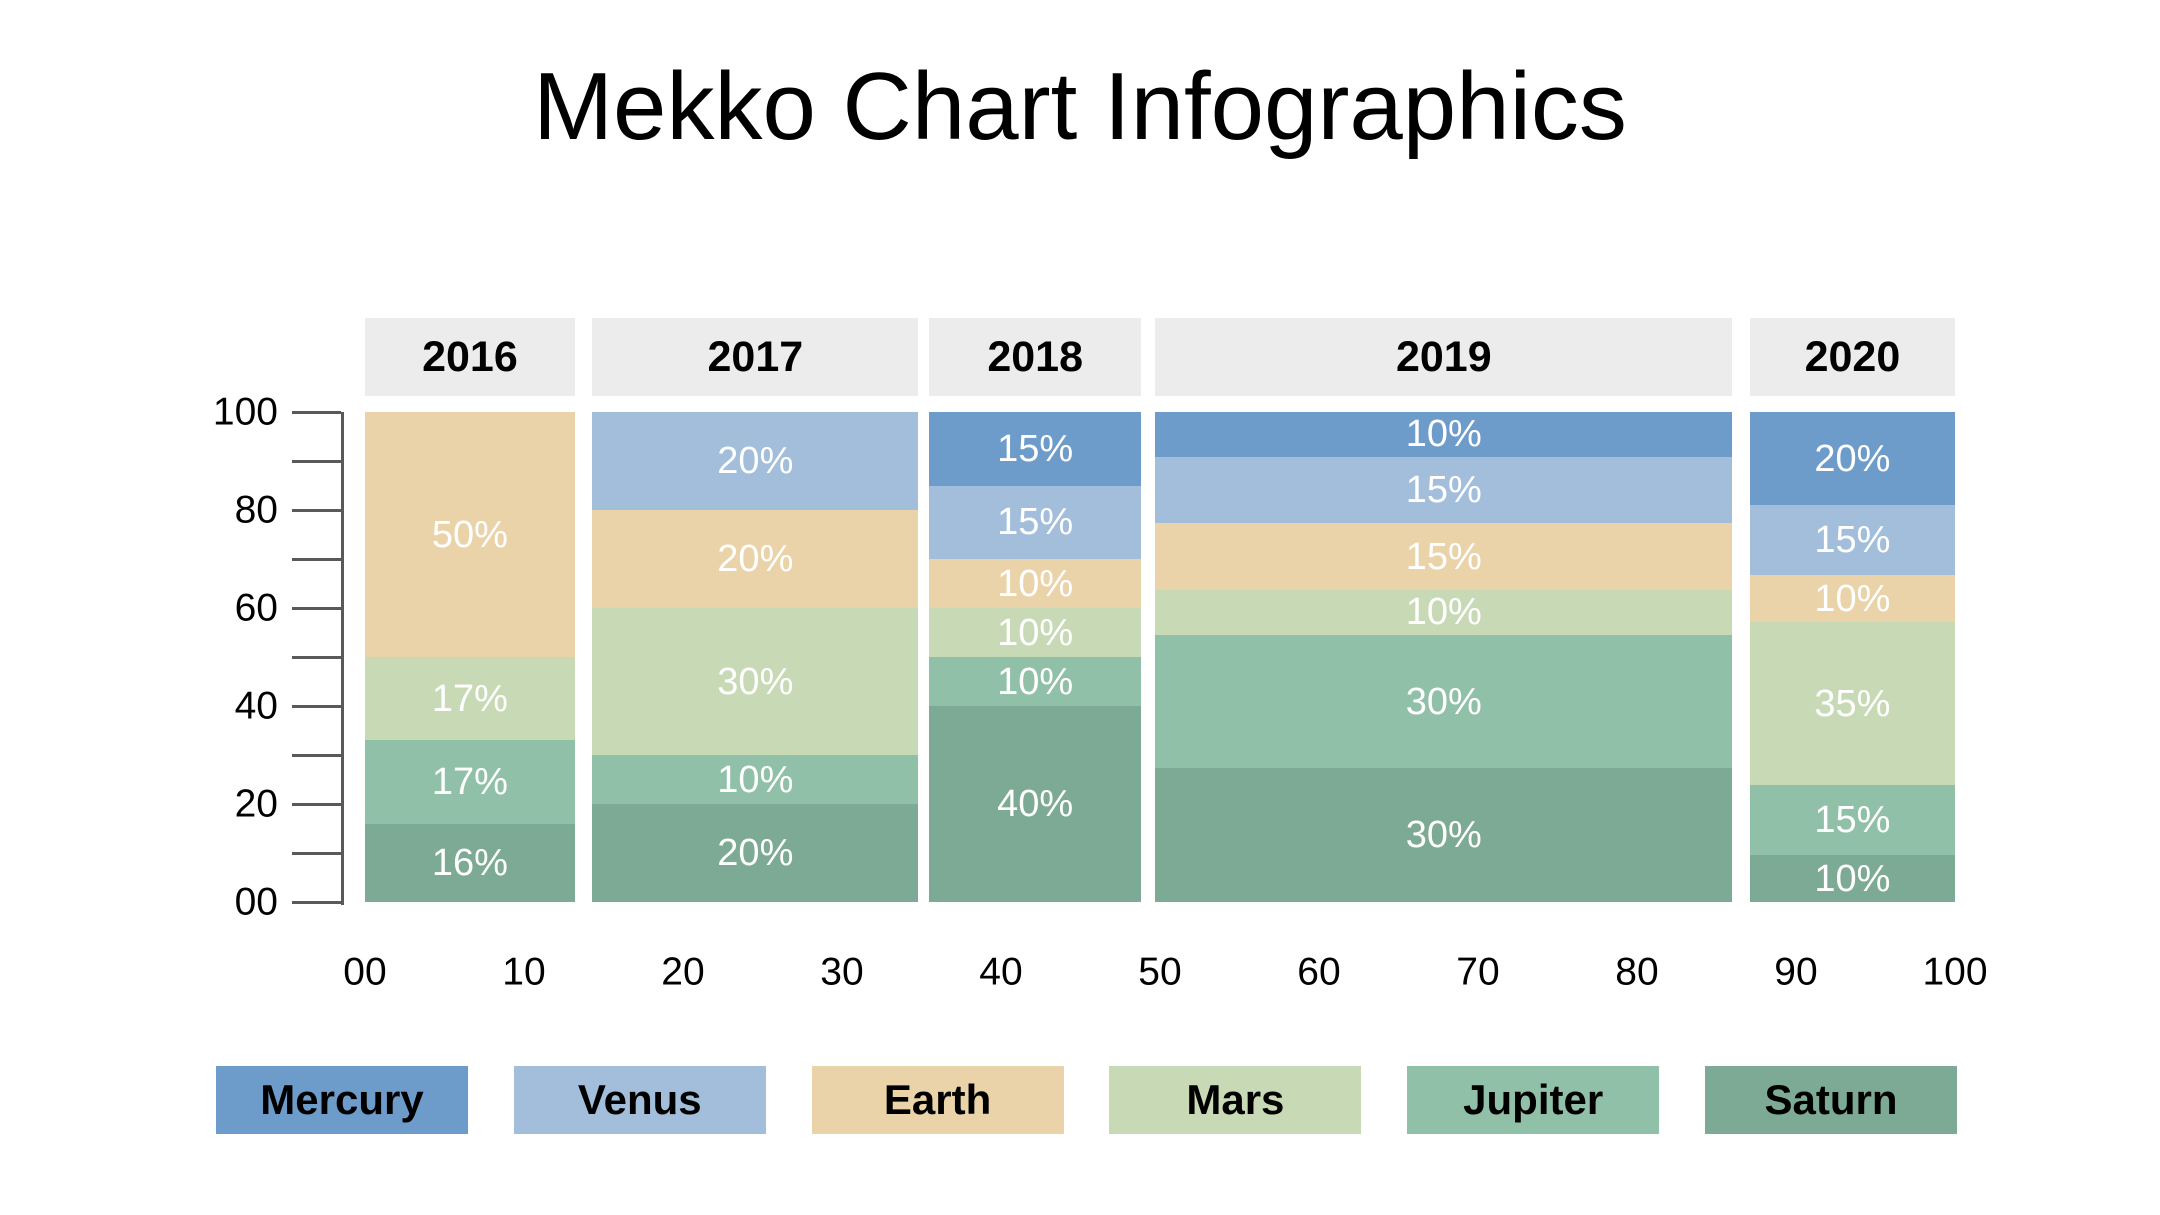 The image size is (2160, 1215). I want to click on y-axis-label: 20, so click(256, 804).